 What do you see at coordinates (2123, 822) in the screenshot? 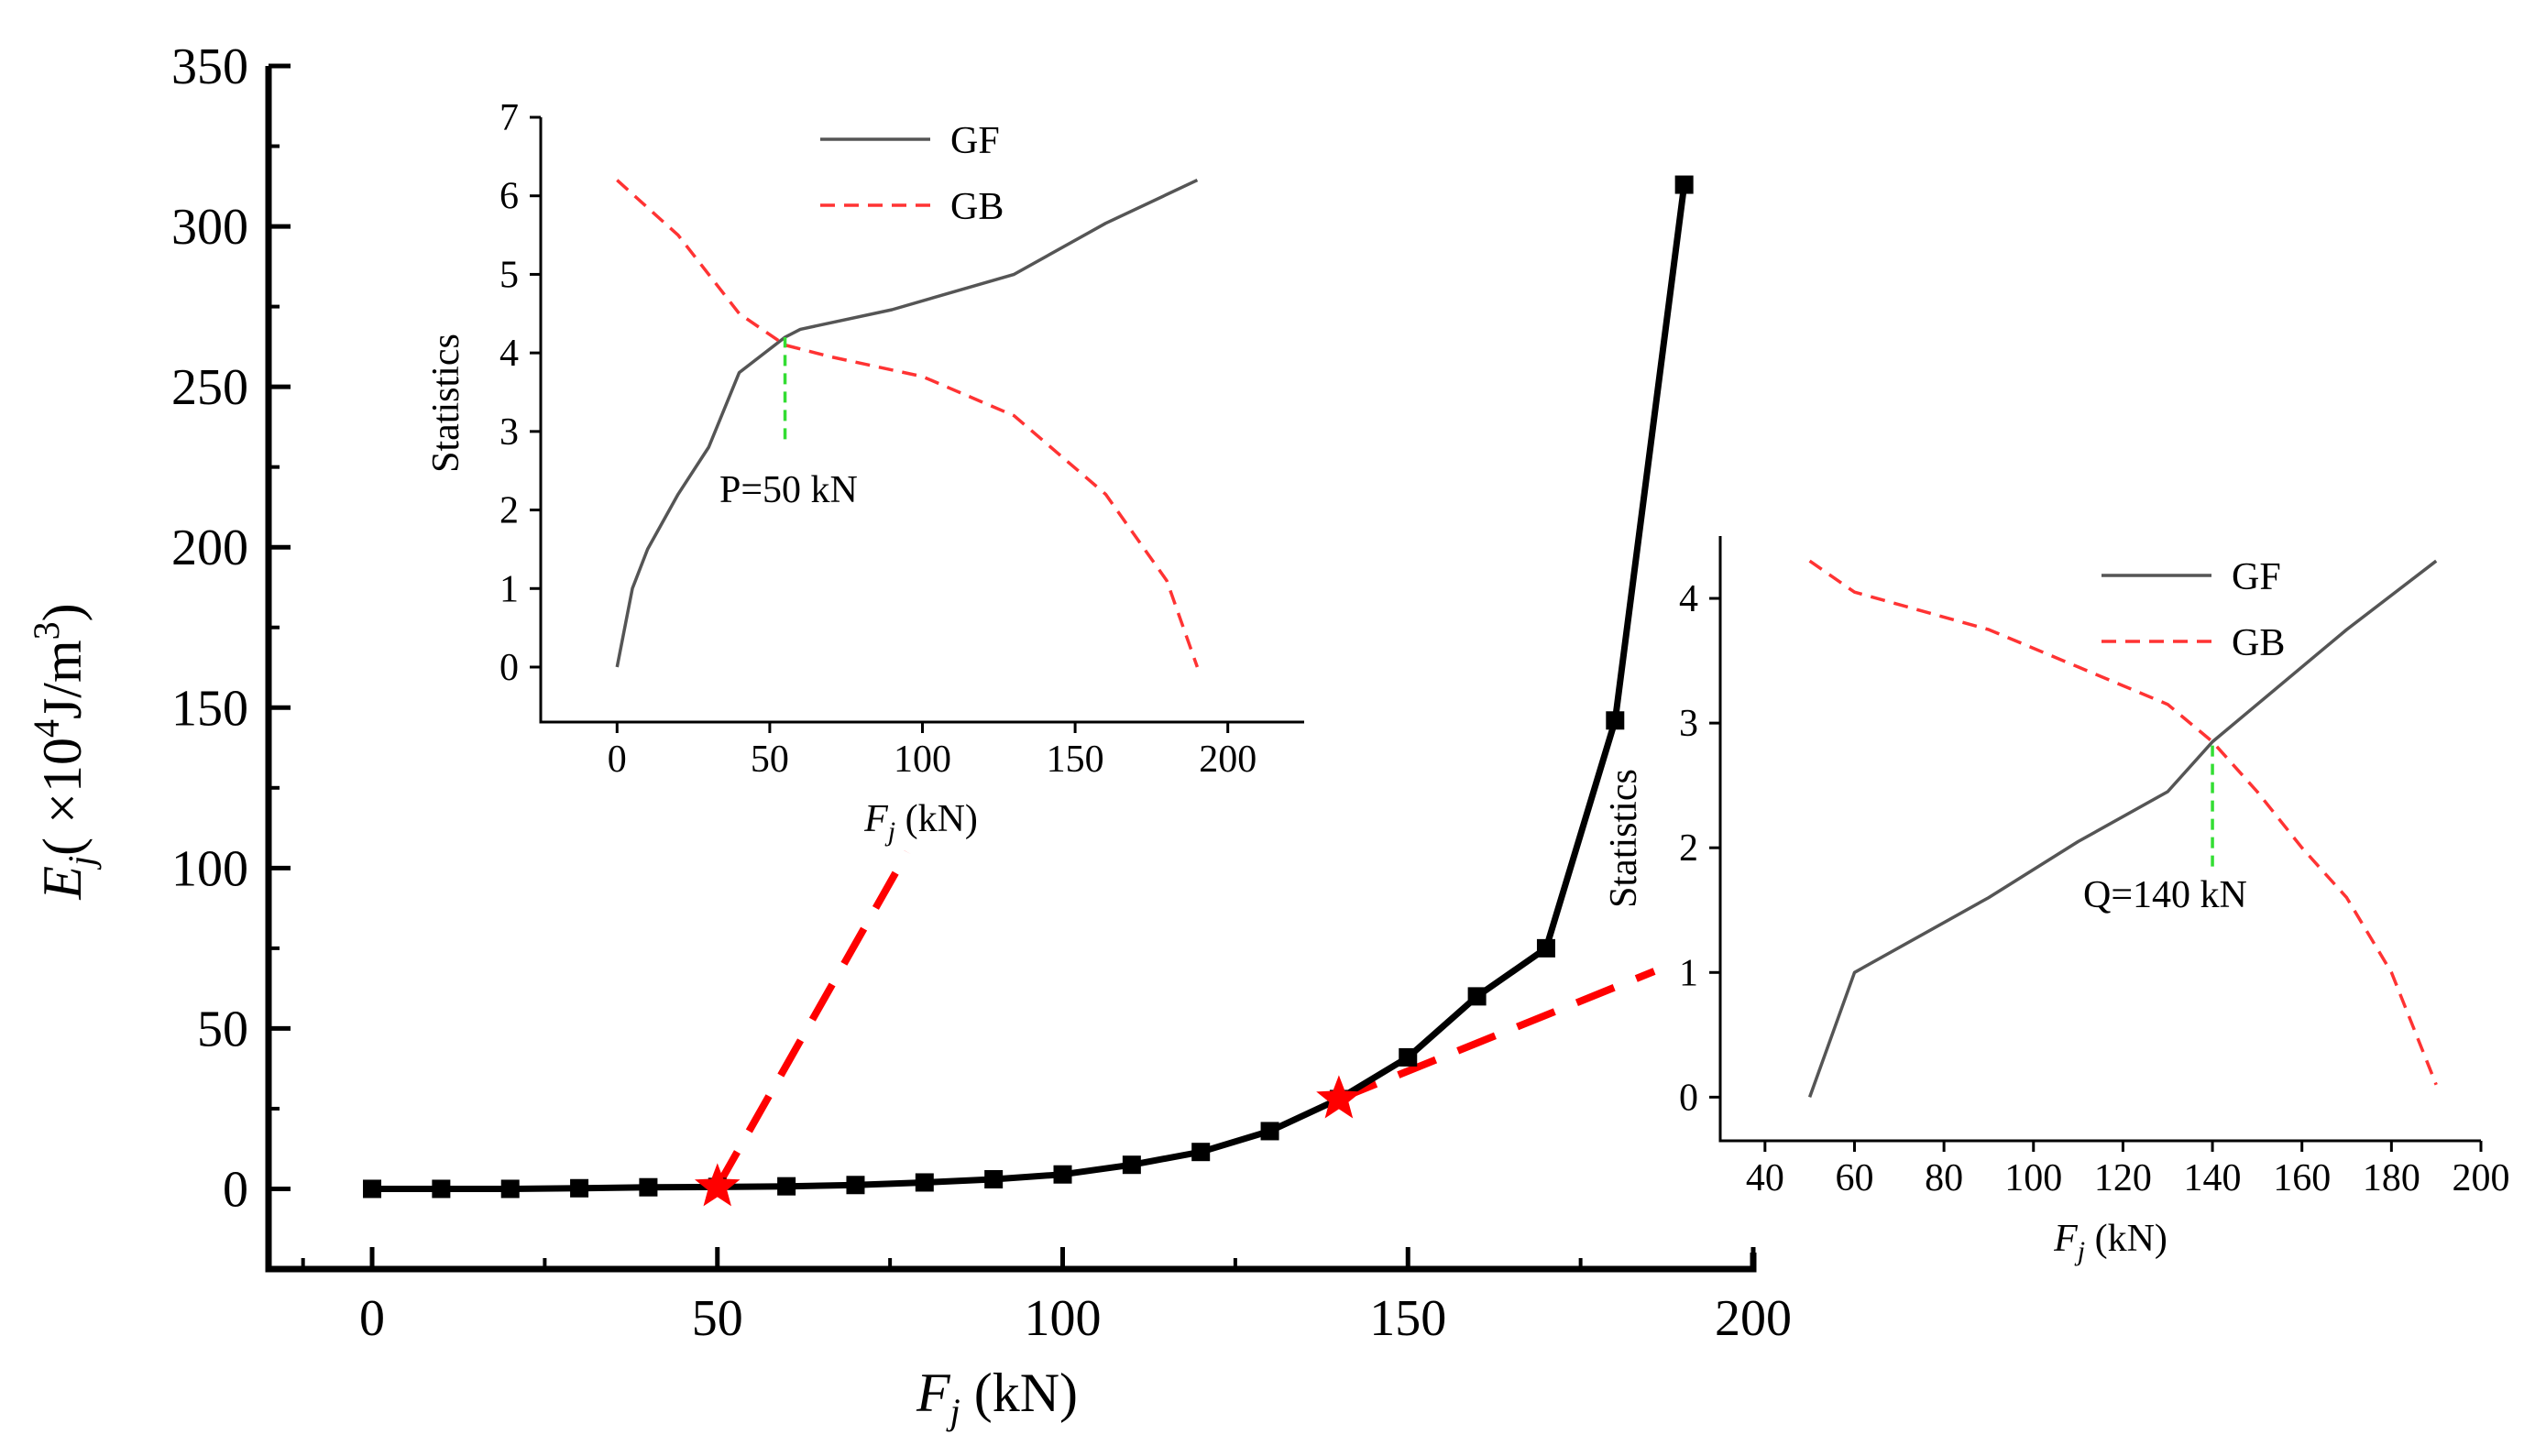
I see `inset-q-series-gb` at bounding box center [2123, 822].